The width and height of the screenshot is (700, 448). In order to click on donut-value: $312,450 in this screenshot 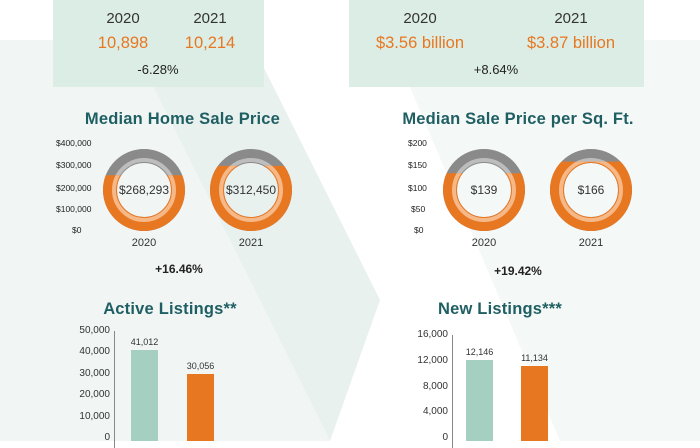, I will do `click(251, 190)`.